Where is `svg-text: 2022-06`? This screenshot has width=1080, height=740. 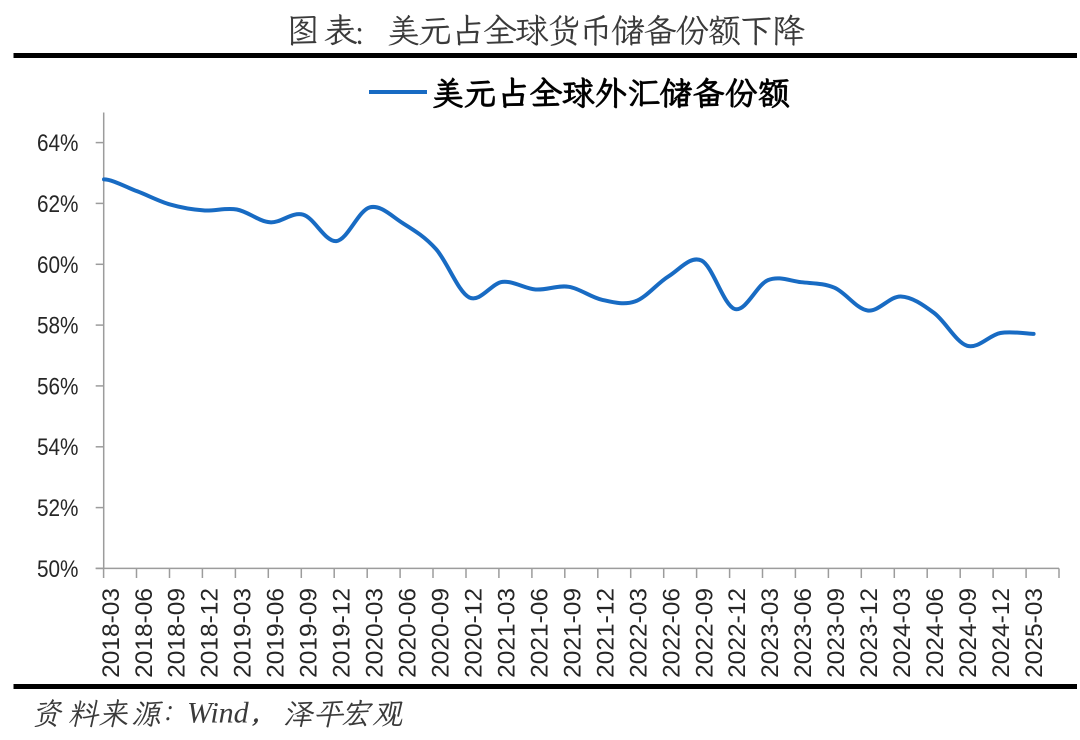 svg-text: 2022-06 is located at coordinates (671, 633).